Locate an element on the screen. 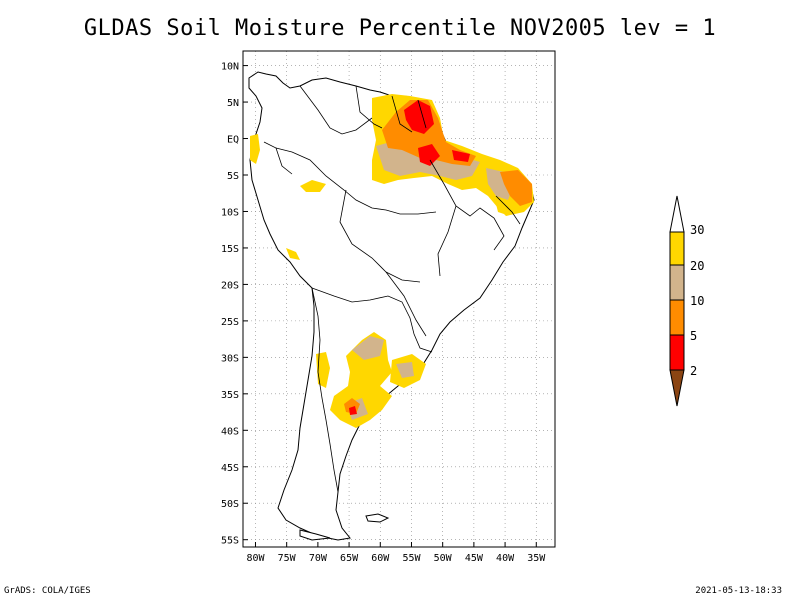  x-tick-label: 80W is located at coordinates (255, 558).